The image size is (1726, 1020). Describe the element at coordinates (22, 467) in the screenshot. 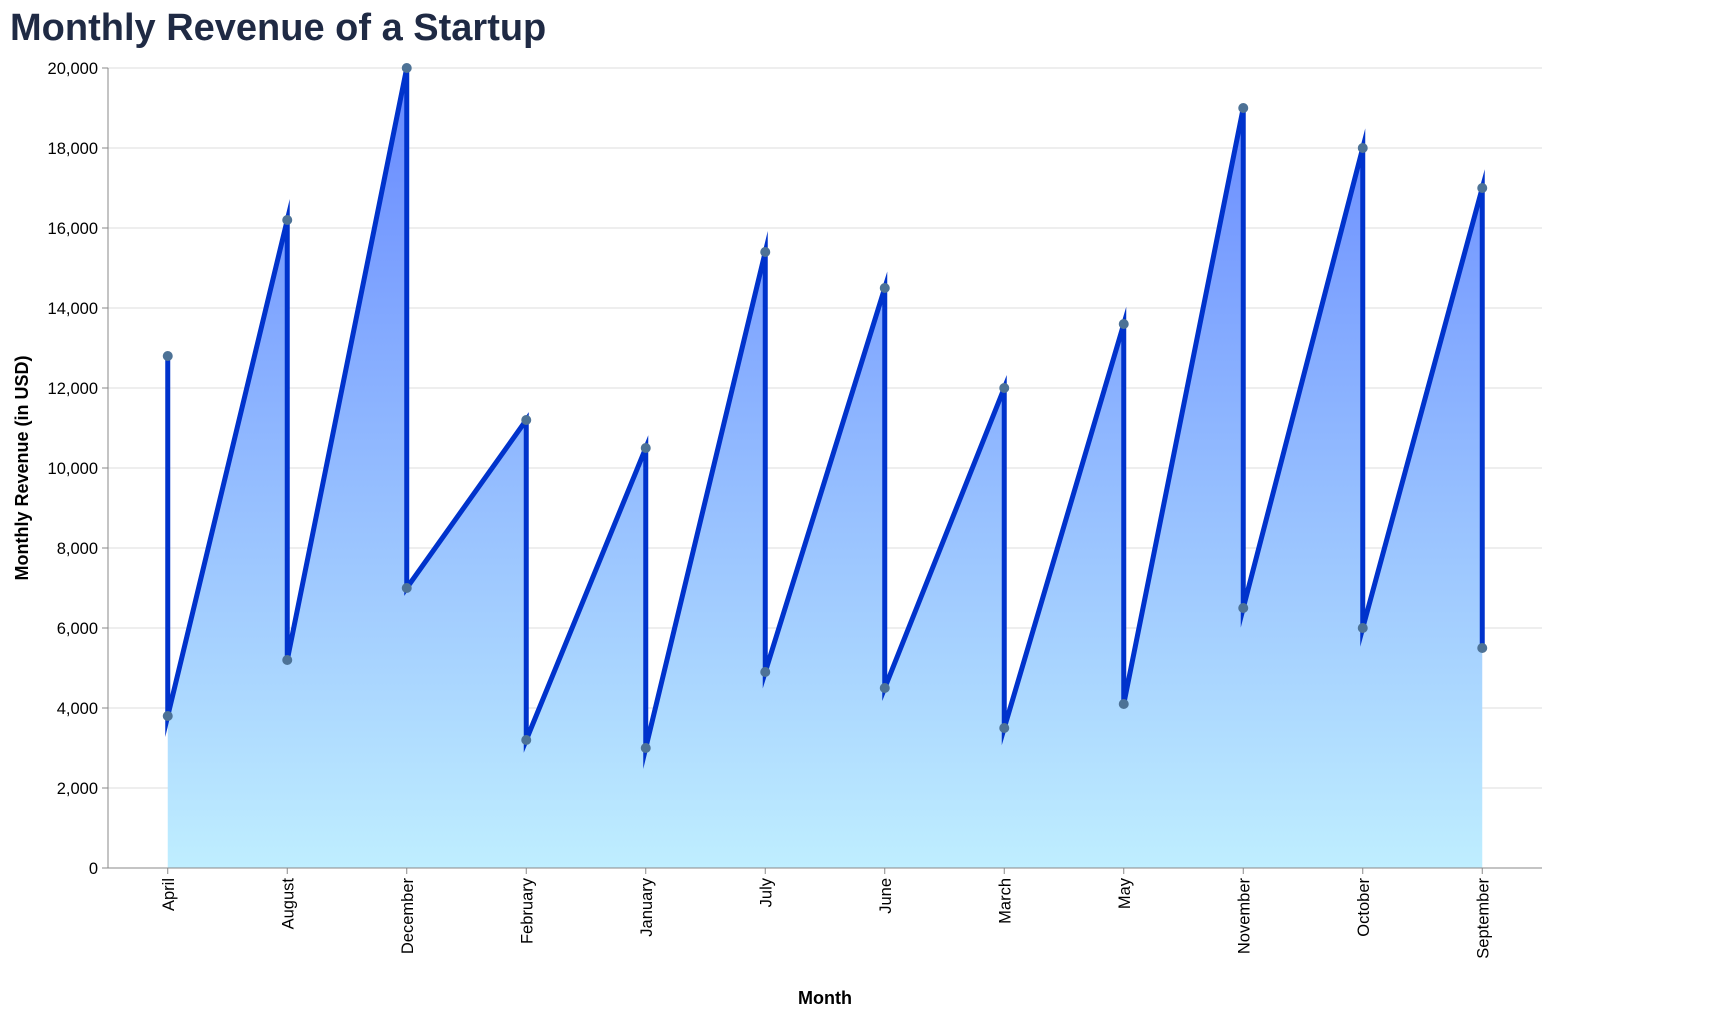

I see `y-axis-title: Monthly Revenue (in USD)` at that location.